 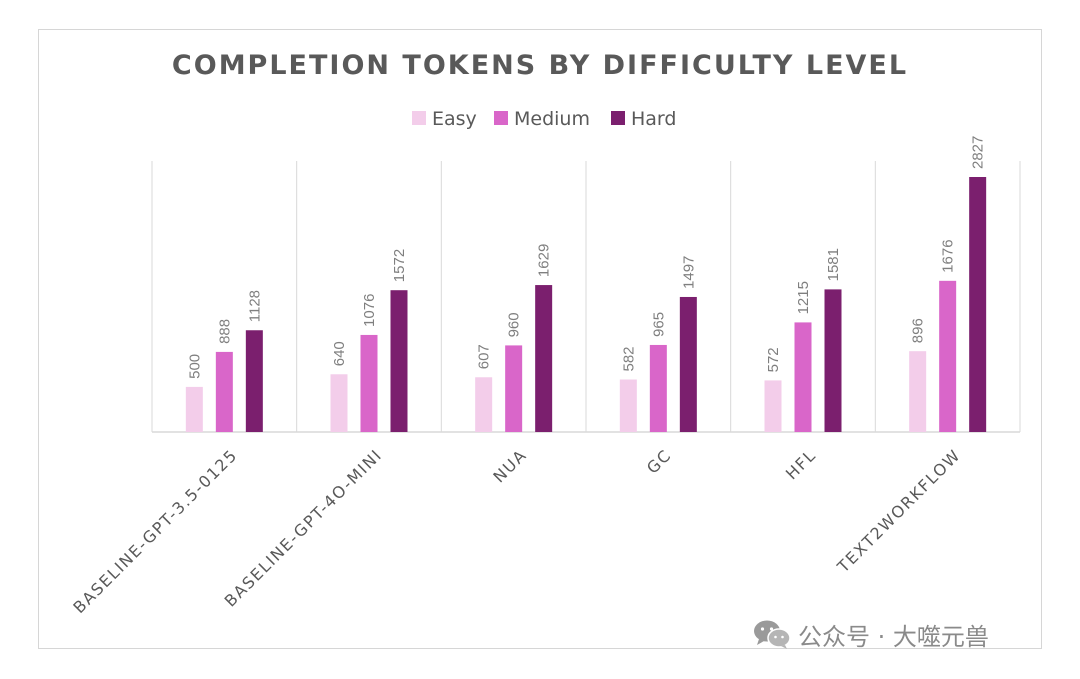 What do you see at coordinates (658, 324) in the screenshot?
I see `data-label: 965` at bounding box center [658, 324].